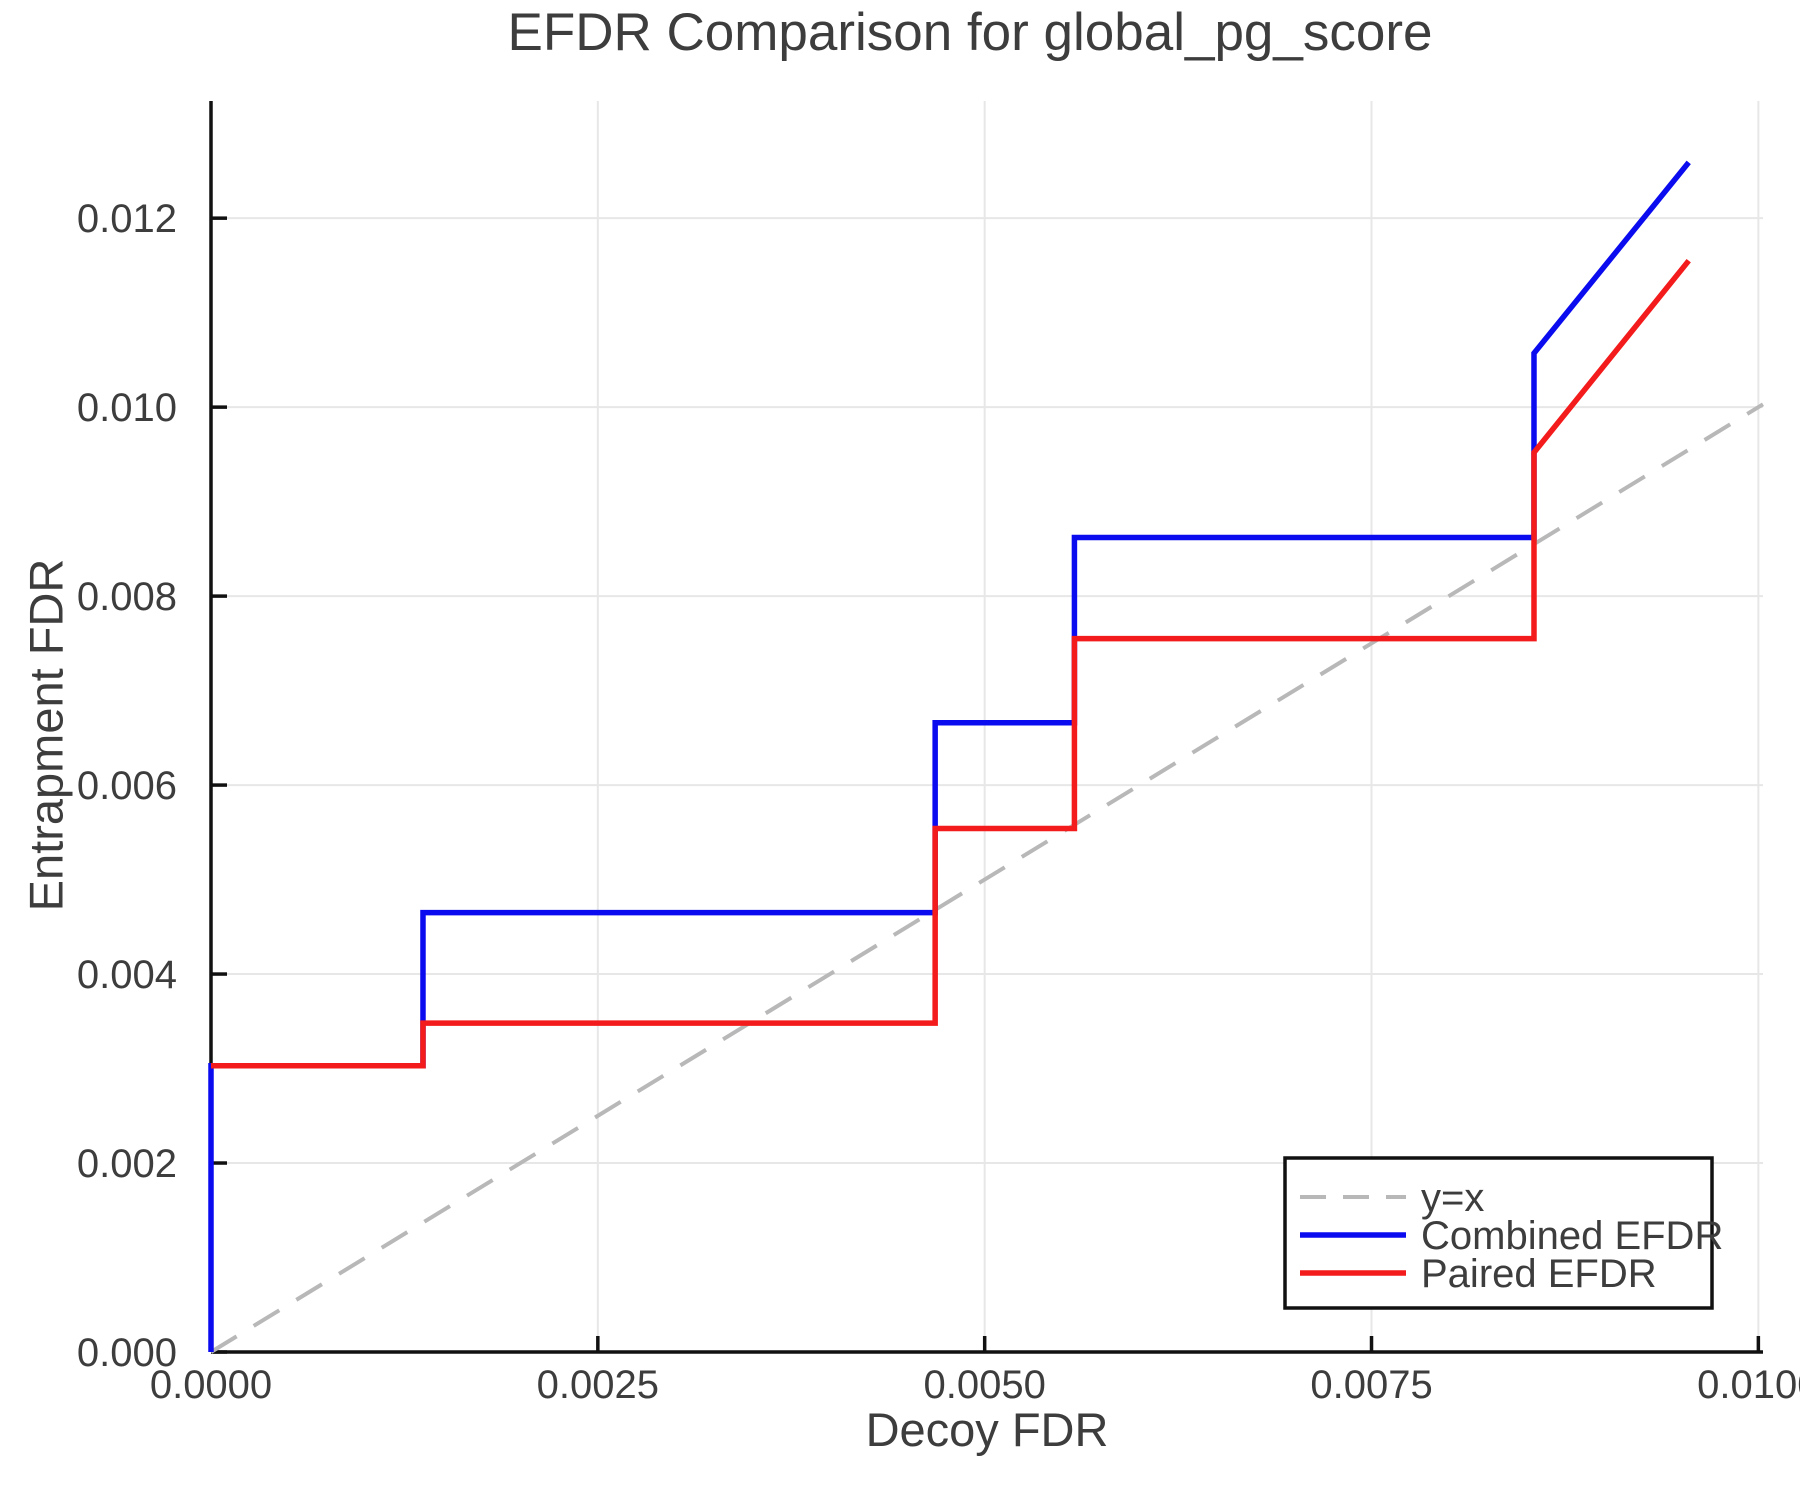  Describe the element at coordinates (127, 1353) in the screenshot. I see `y-tick-label: 0.000` at that location.